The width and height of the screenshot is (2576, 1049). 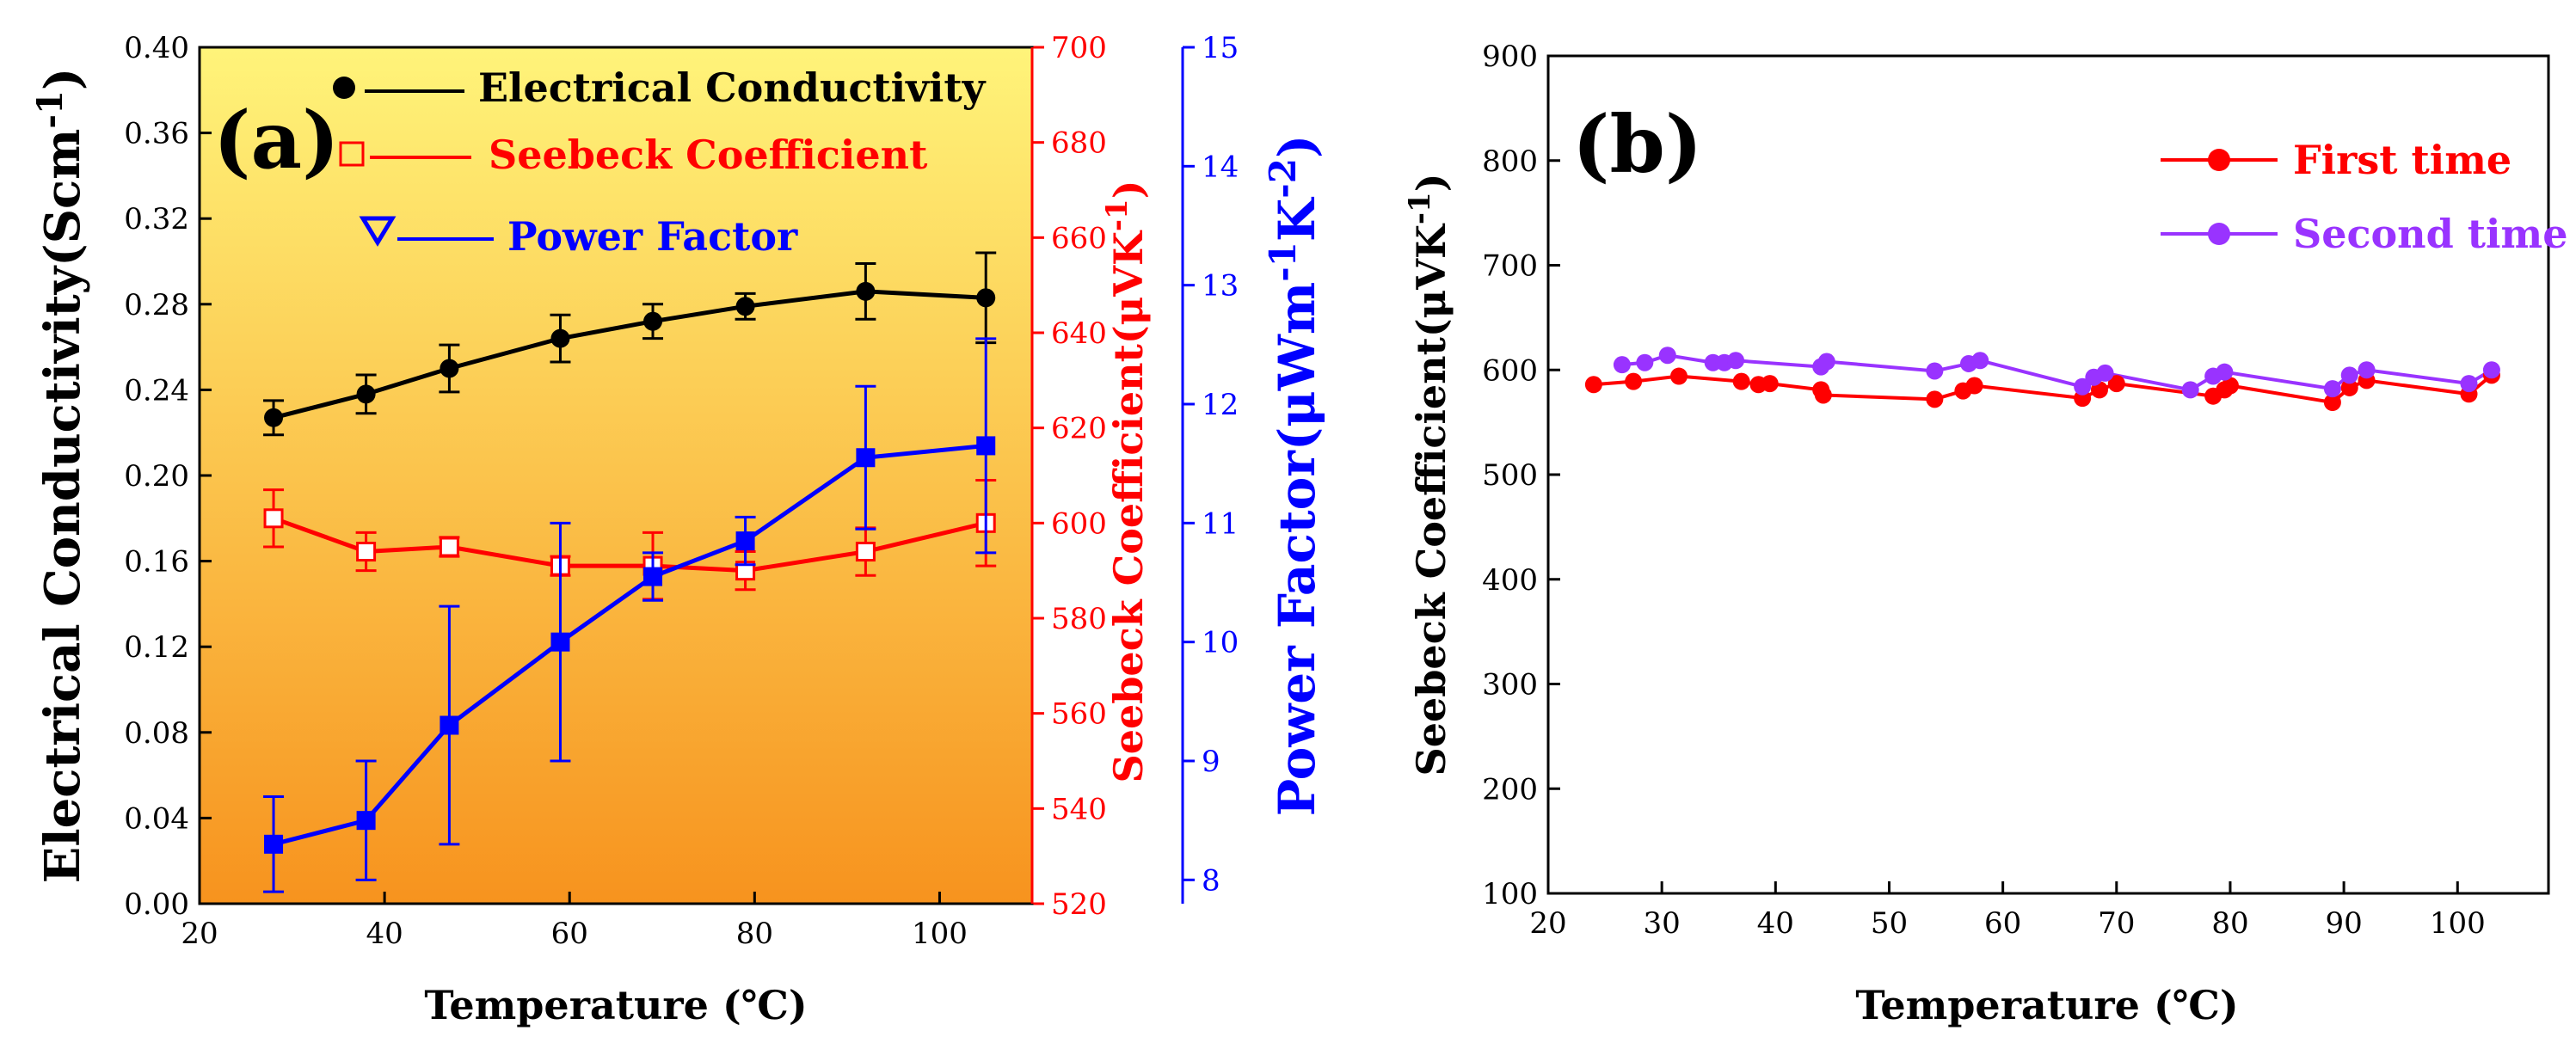 I want to click on chart-b-y-ticks: 100 200 300 400 500 600 700 800 900, so click(x=1521, y=475).